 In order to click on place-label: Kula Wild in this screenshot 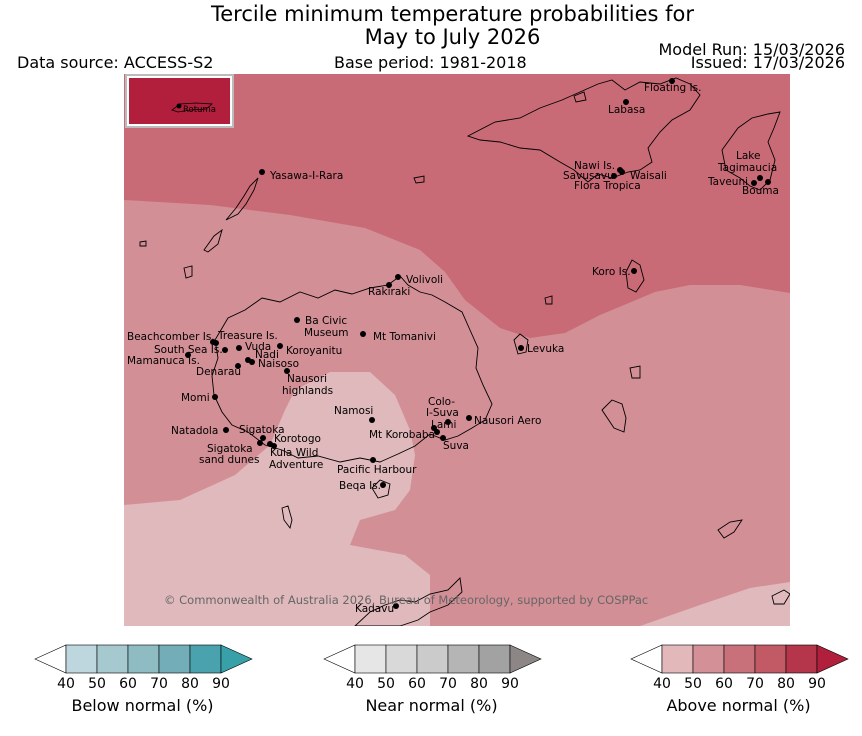, I will do `click(294, 453)`.